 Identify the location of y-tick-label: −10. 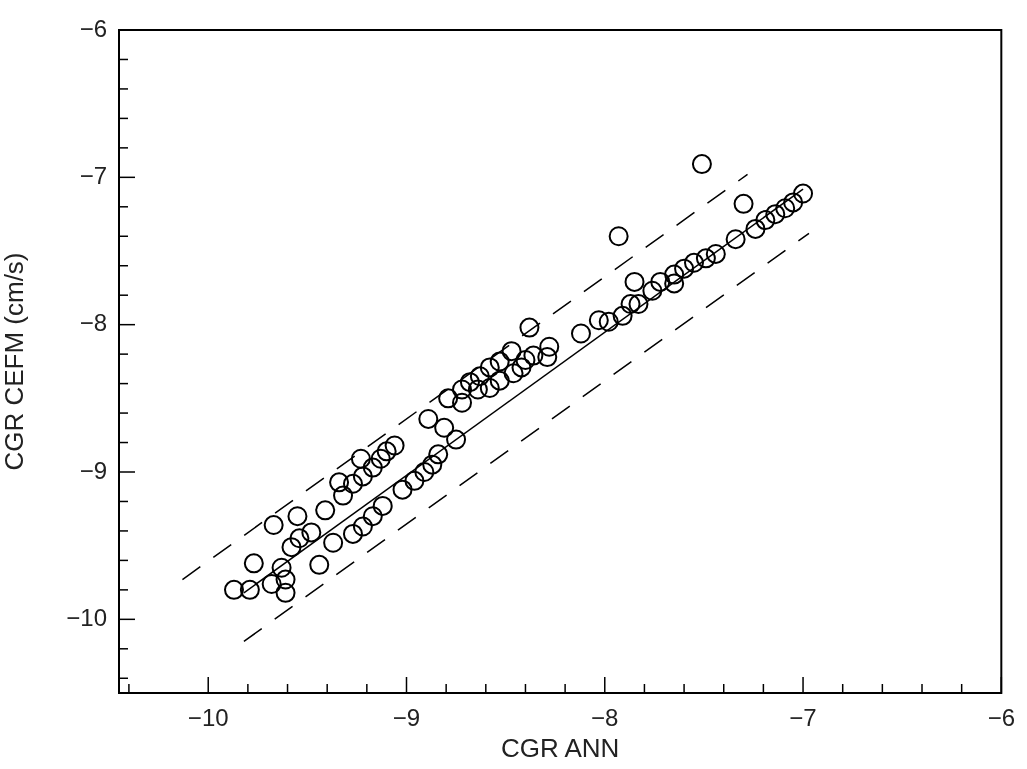
(86, 617).